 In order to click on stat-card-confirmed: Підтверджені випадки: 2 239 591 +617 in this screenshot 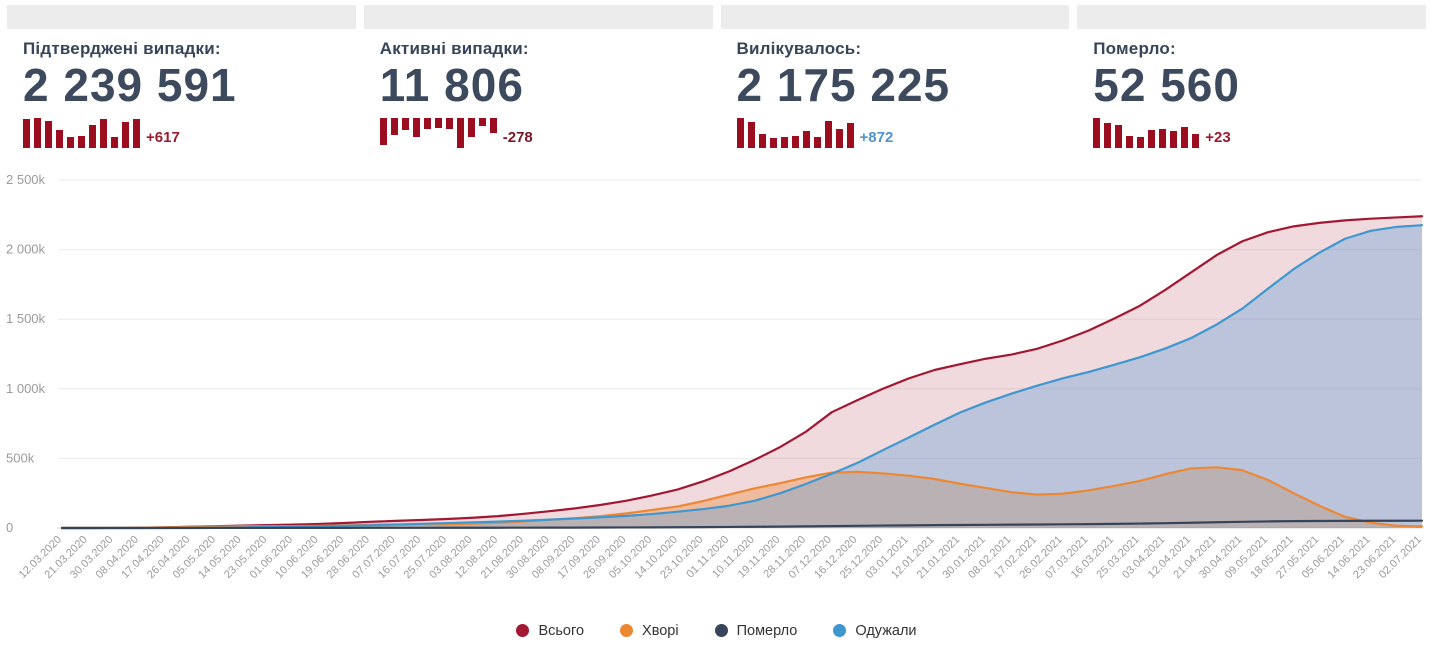, I will do `click(181, 79)`.